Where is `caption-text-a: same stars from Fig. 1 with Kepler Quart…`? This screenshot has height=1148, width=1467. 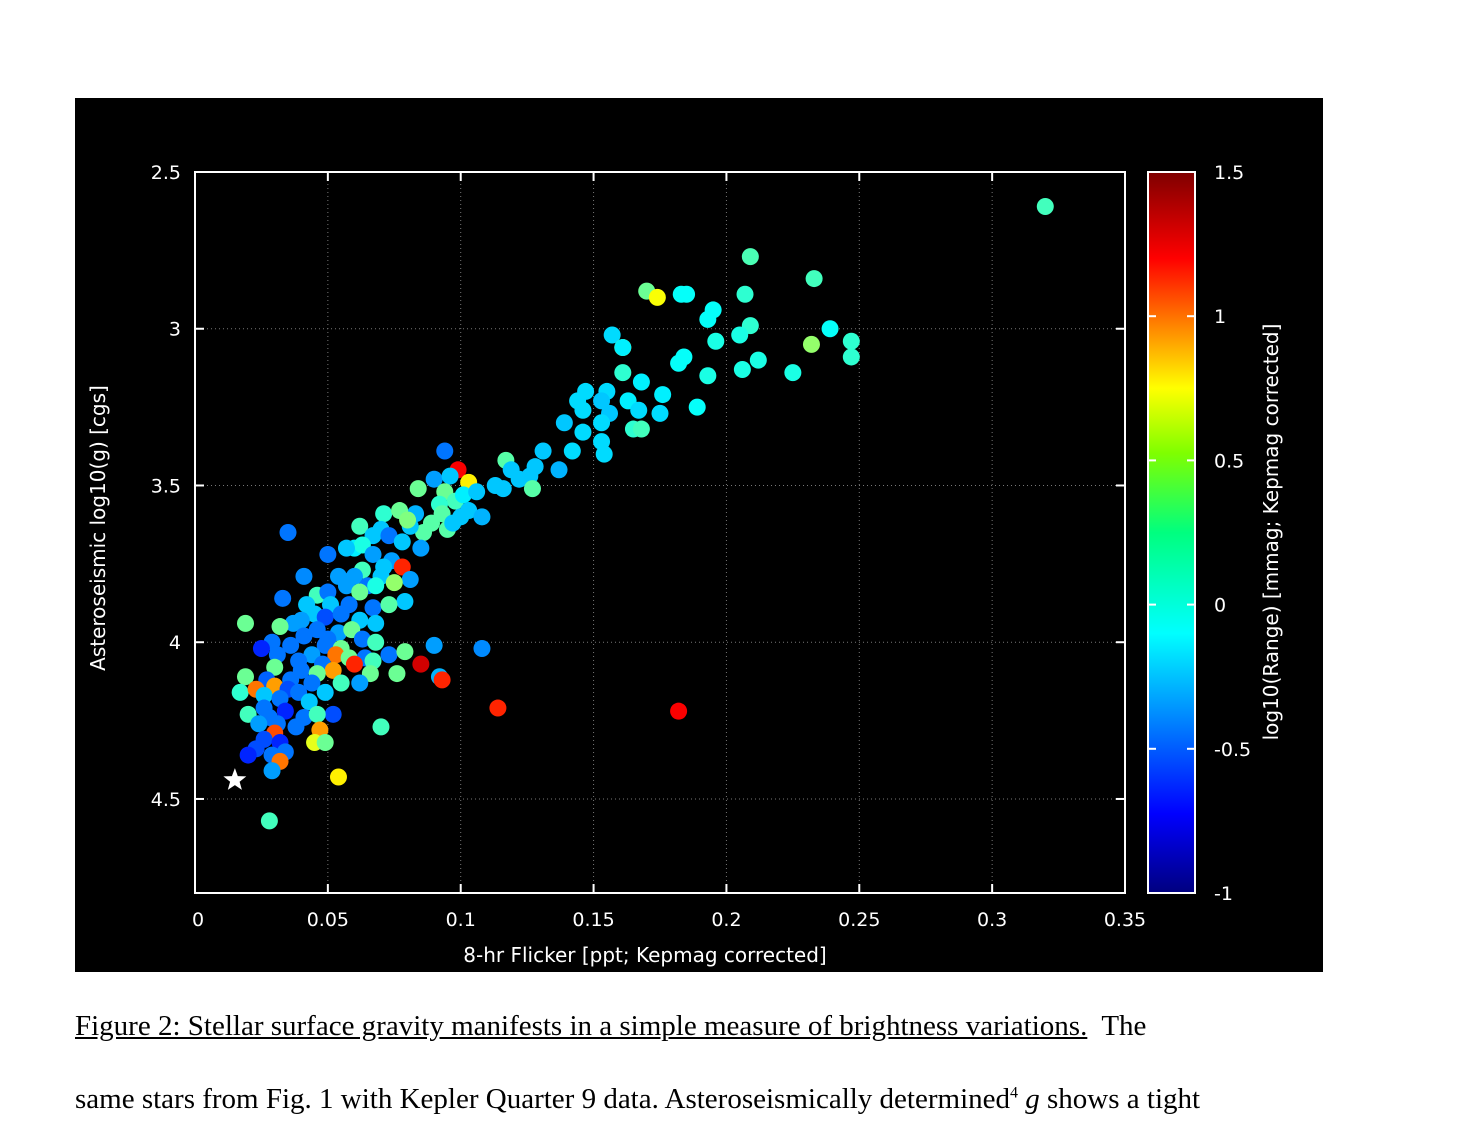
caption-text-a: same stars from Fig. 1 with Kepler Quart… is located at coordinates (542, 1099).